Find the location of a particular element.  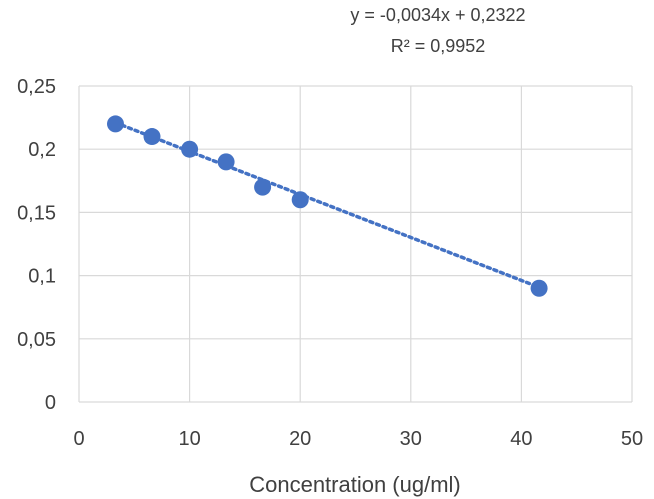

x-tick-label: 0 is located at coordinates (78, 439).